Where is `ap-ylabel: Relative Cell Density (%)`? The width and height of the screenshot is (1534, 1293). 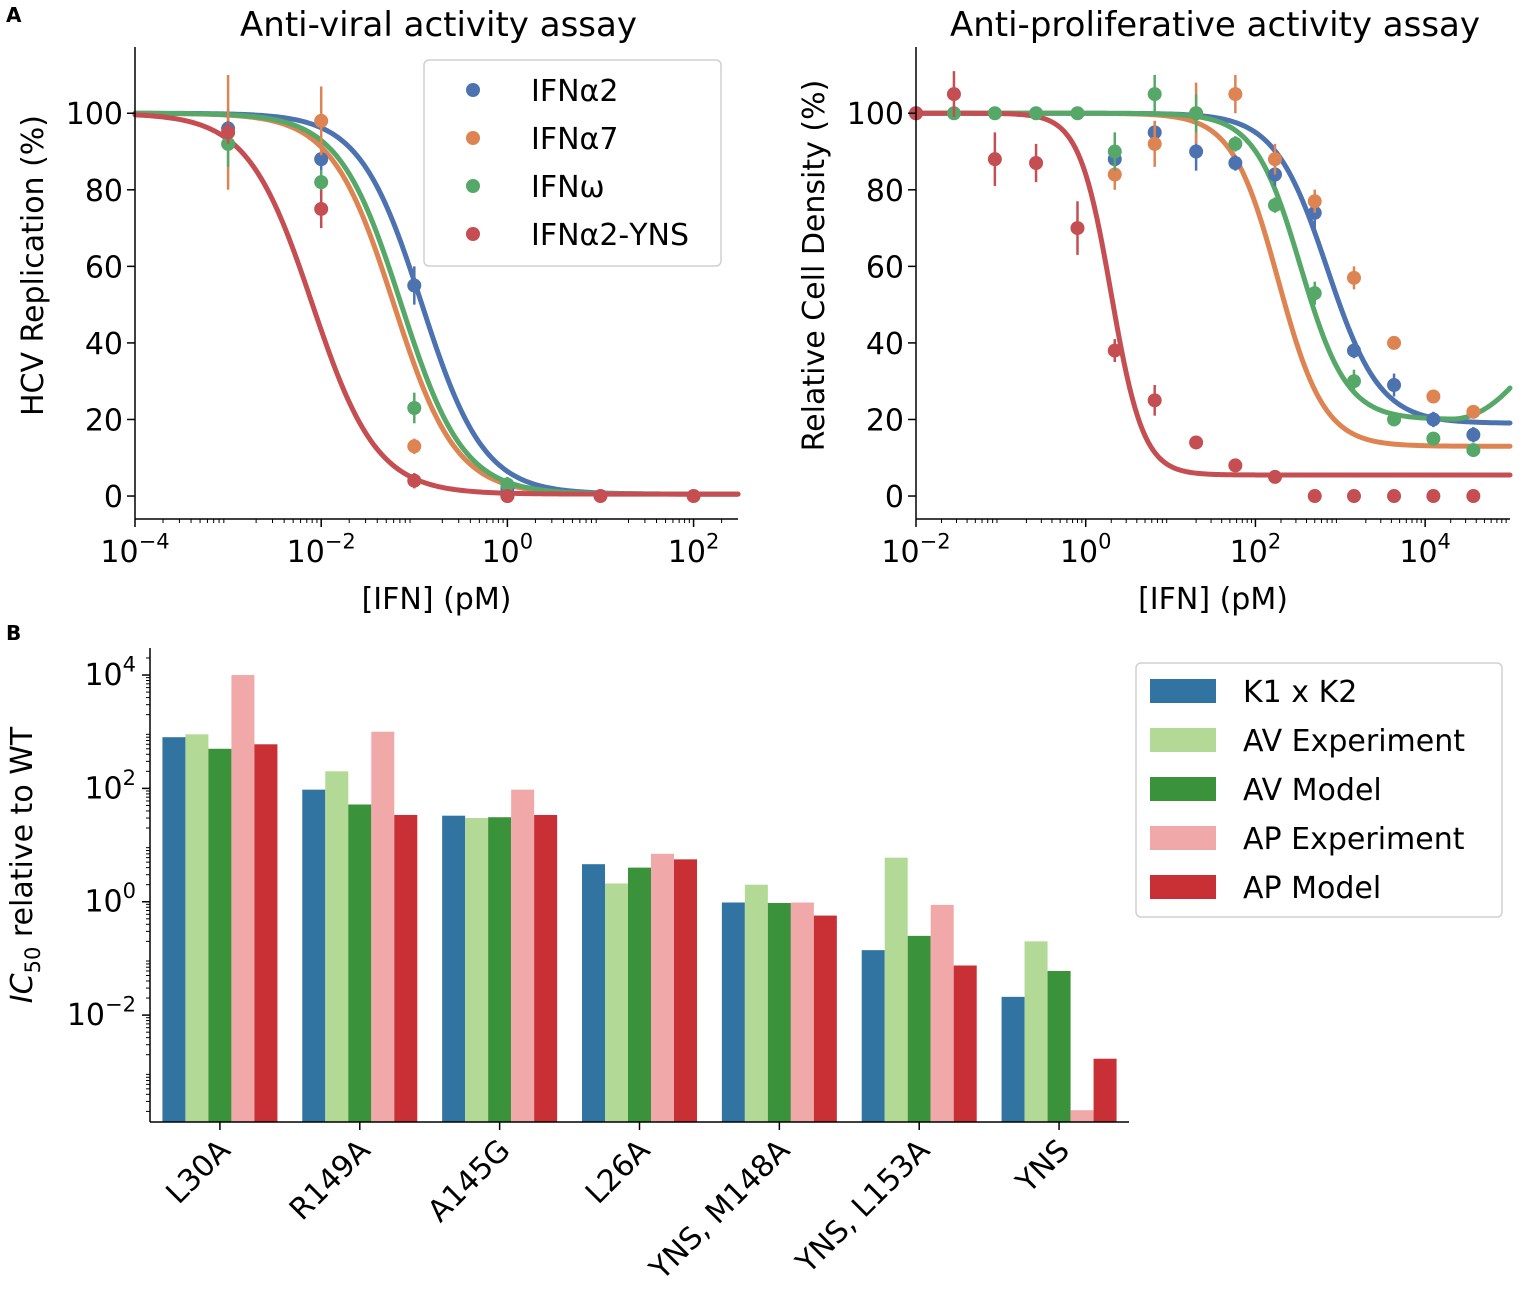
ap-ylabel: Relative Cell Density (%) is located at coordinates (814, 266).